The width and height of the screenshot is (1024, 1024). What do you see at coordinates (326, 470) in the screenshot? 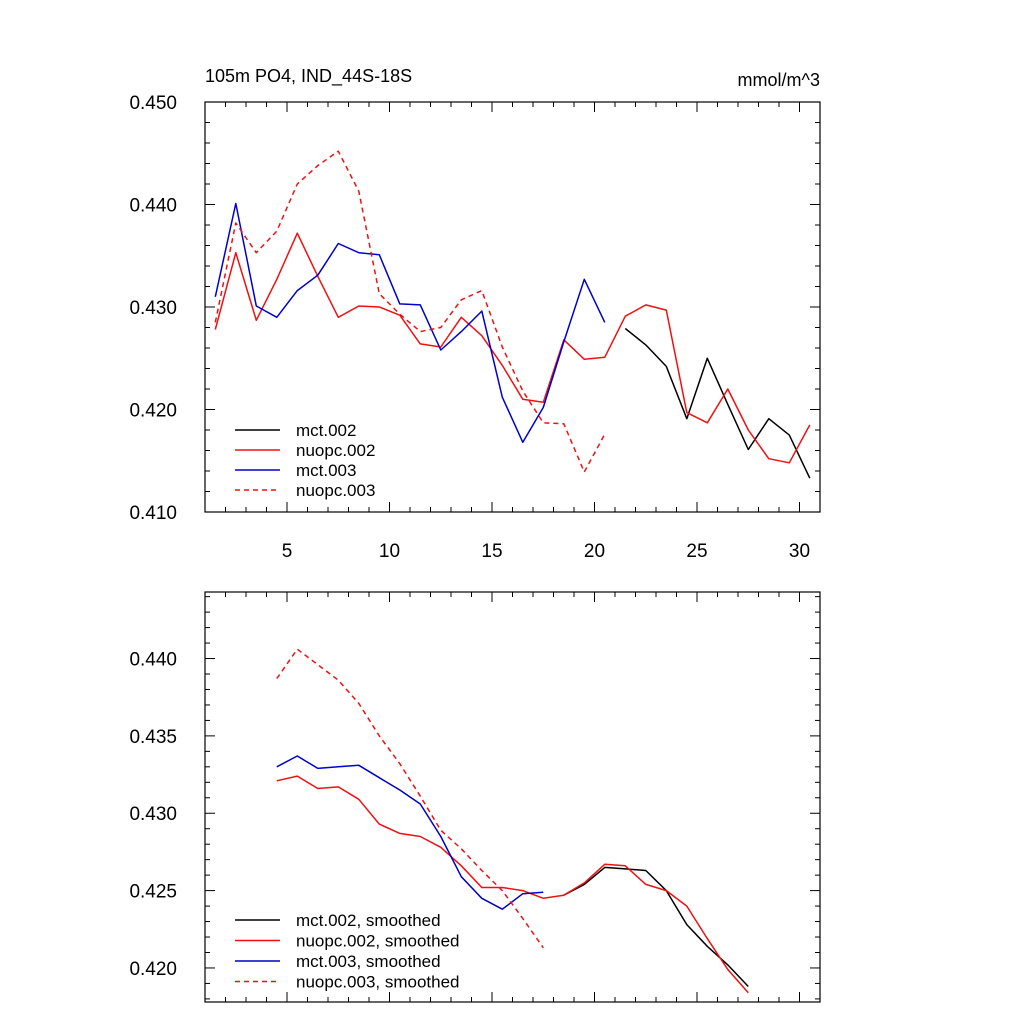
I see `legend-label: mct.003` at bounding box center [326, 470].